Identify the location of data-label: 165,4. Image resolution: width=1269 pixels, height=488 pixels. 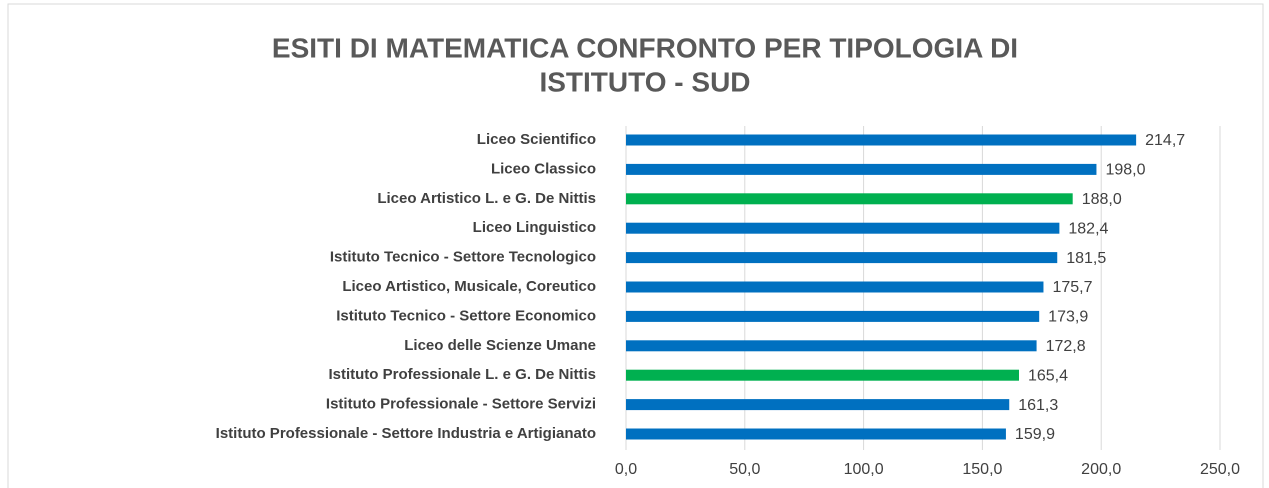
(1048, 375).